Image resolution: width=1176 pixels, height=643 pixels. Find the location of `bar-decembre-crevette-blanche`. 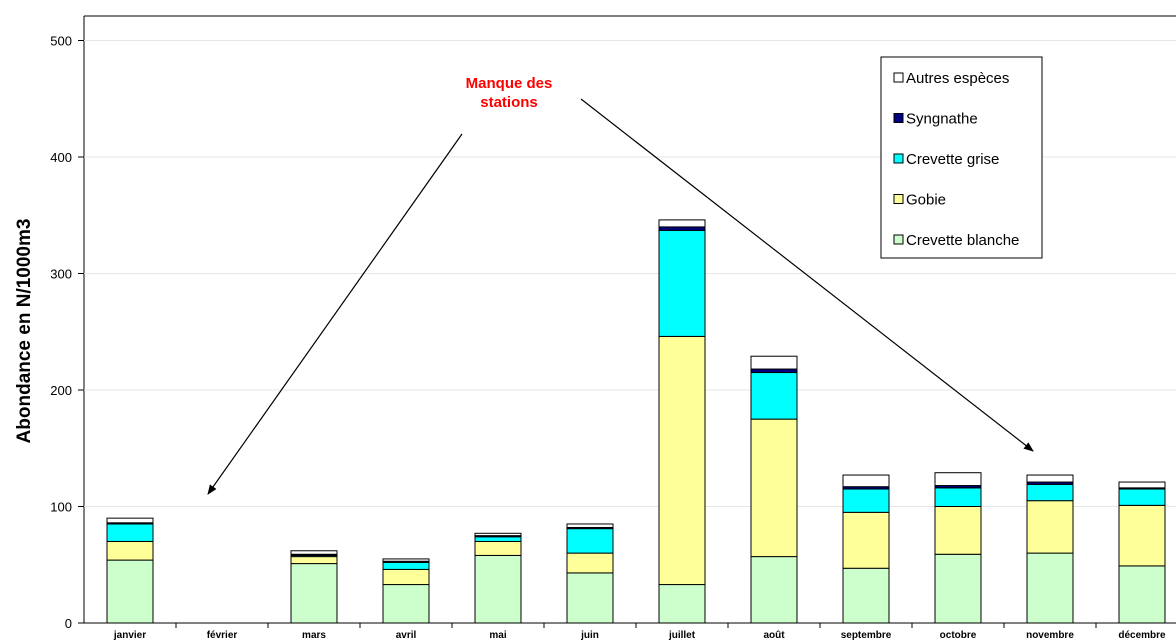

bar-decembre-crevette-blanche is located at coordinates (1142, 594).